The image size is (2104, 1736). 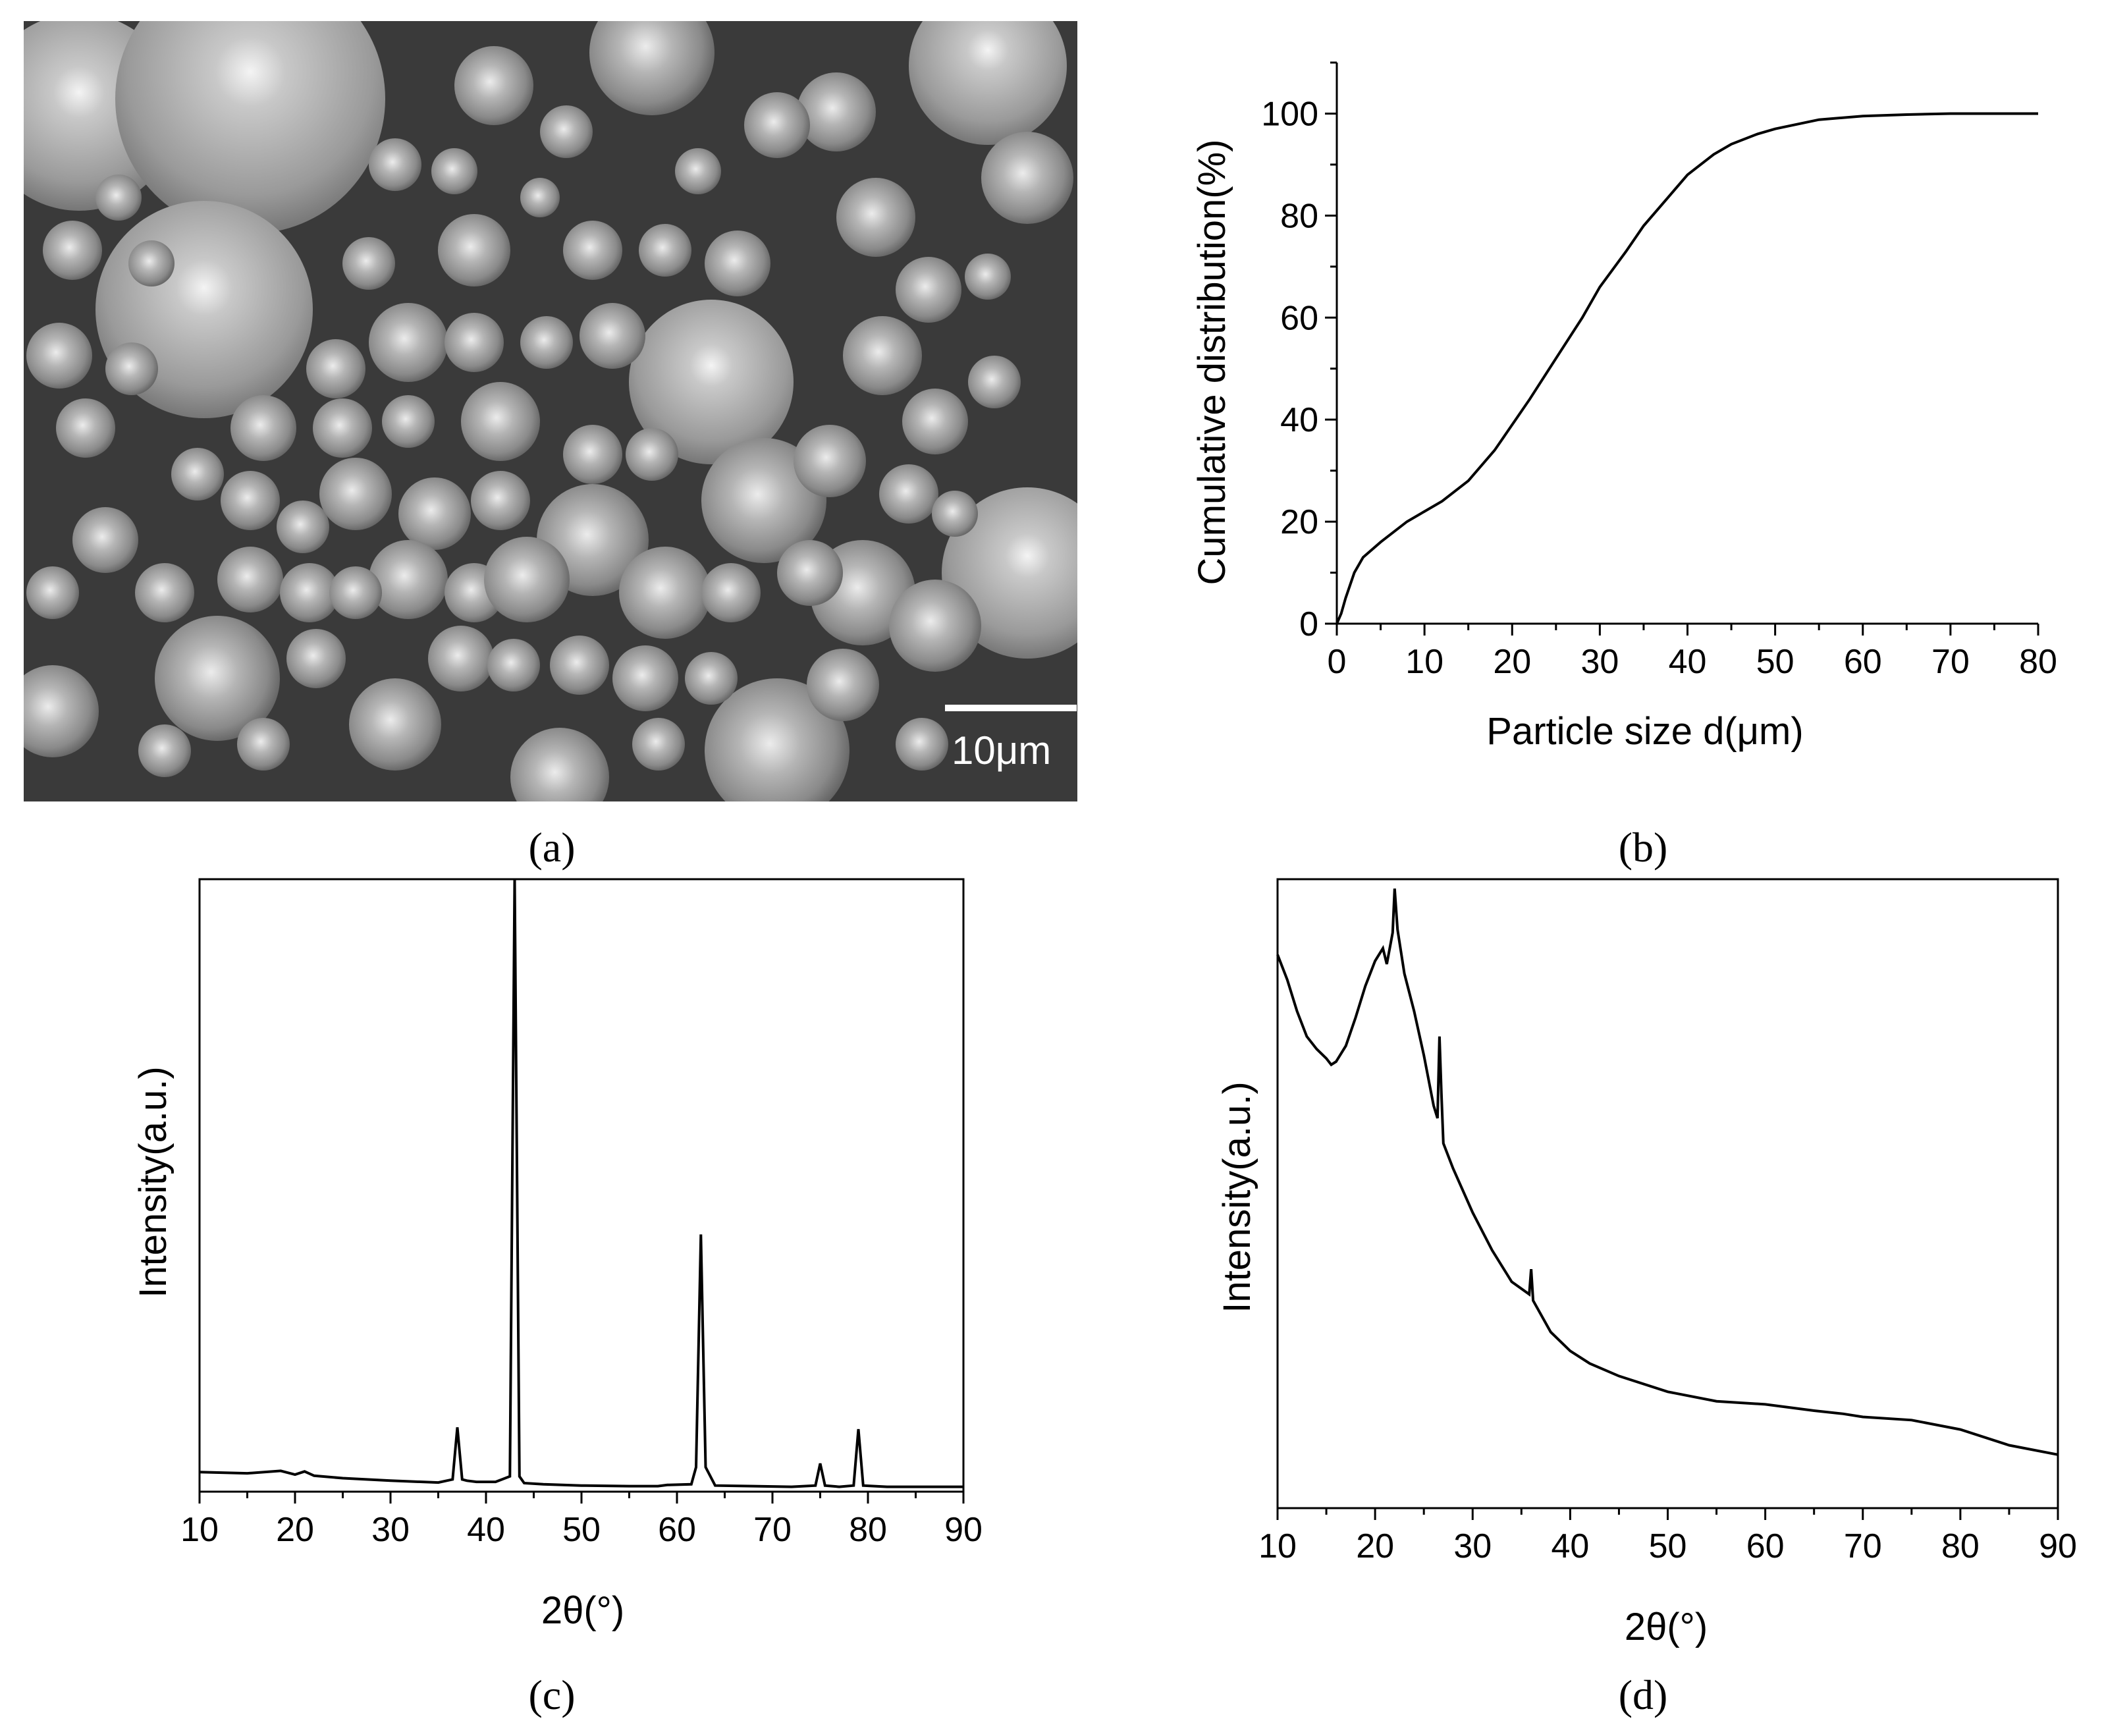 What do you see at coordinates (1337, 662) in the screenshot?
I see `x-tick-label: 0` at bounding box center [1337, 662].